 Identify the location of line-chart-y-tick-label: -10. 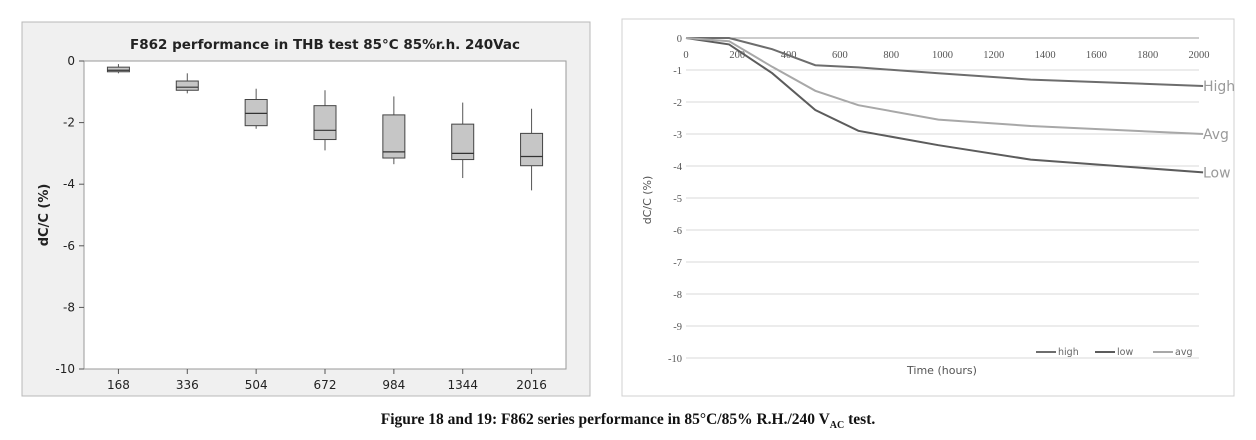
(675, 359).